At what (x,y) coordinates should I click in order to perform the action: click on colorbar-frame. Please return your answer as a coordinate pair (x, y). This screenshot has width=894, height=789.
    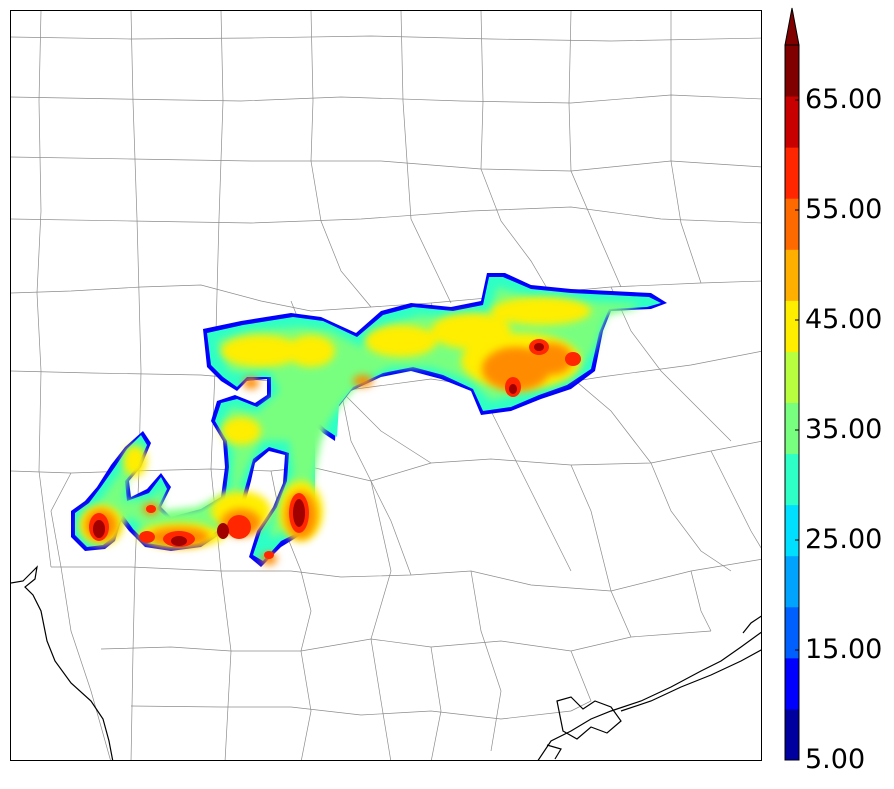
    Looking at the image, I should click on (792, 402).